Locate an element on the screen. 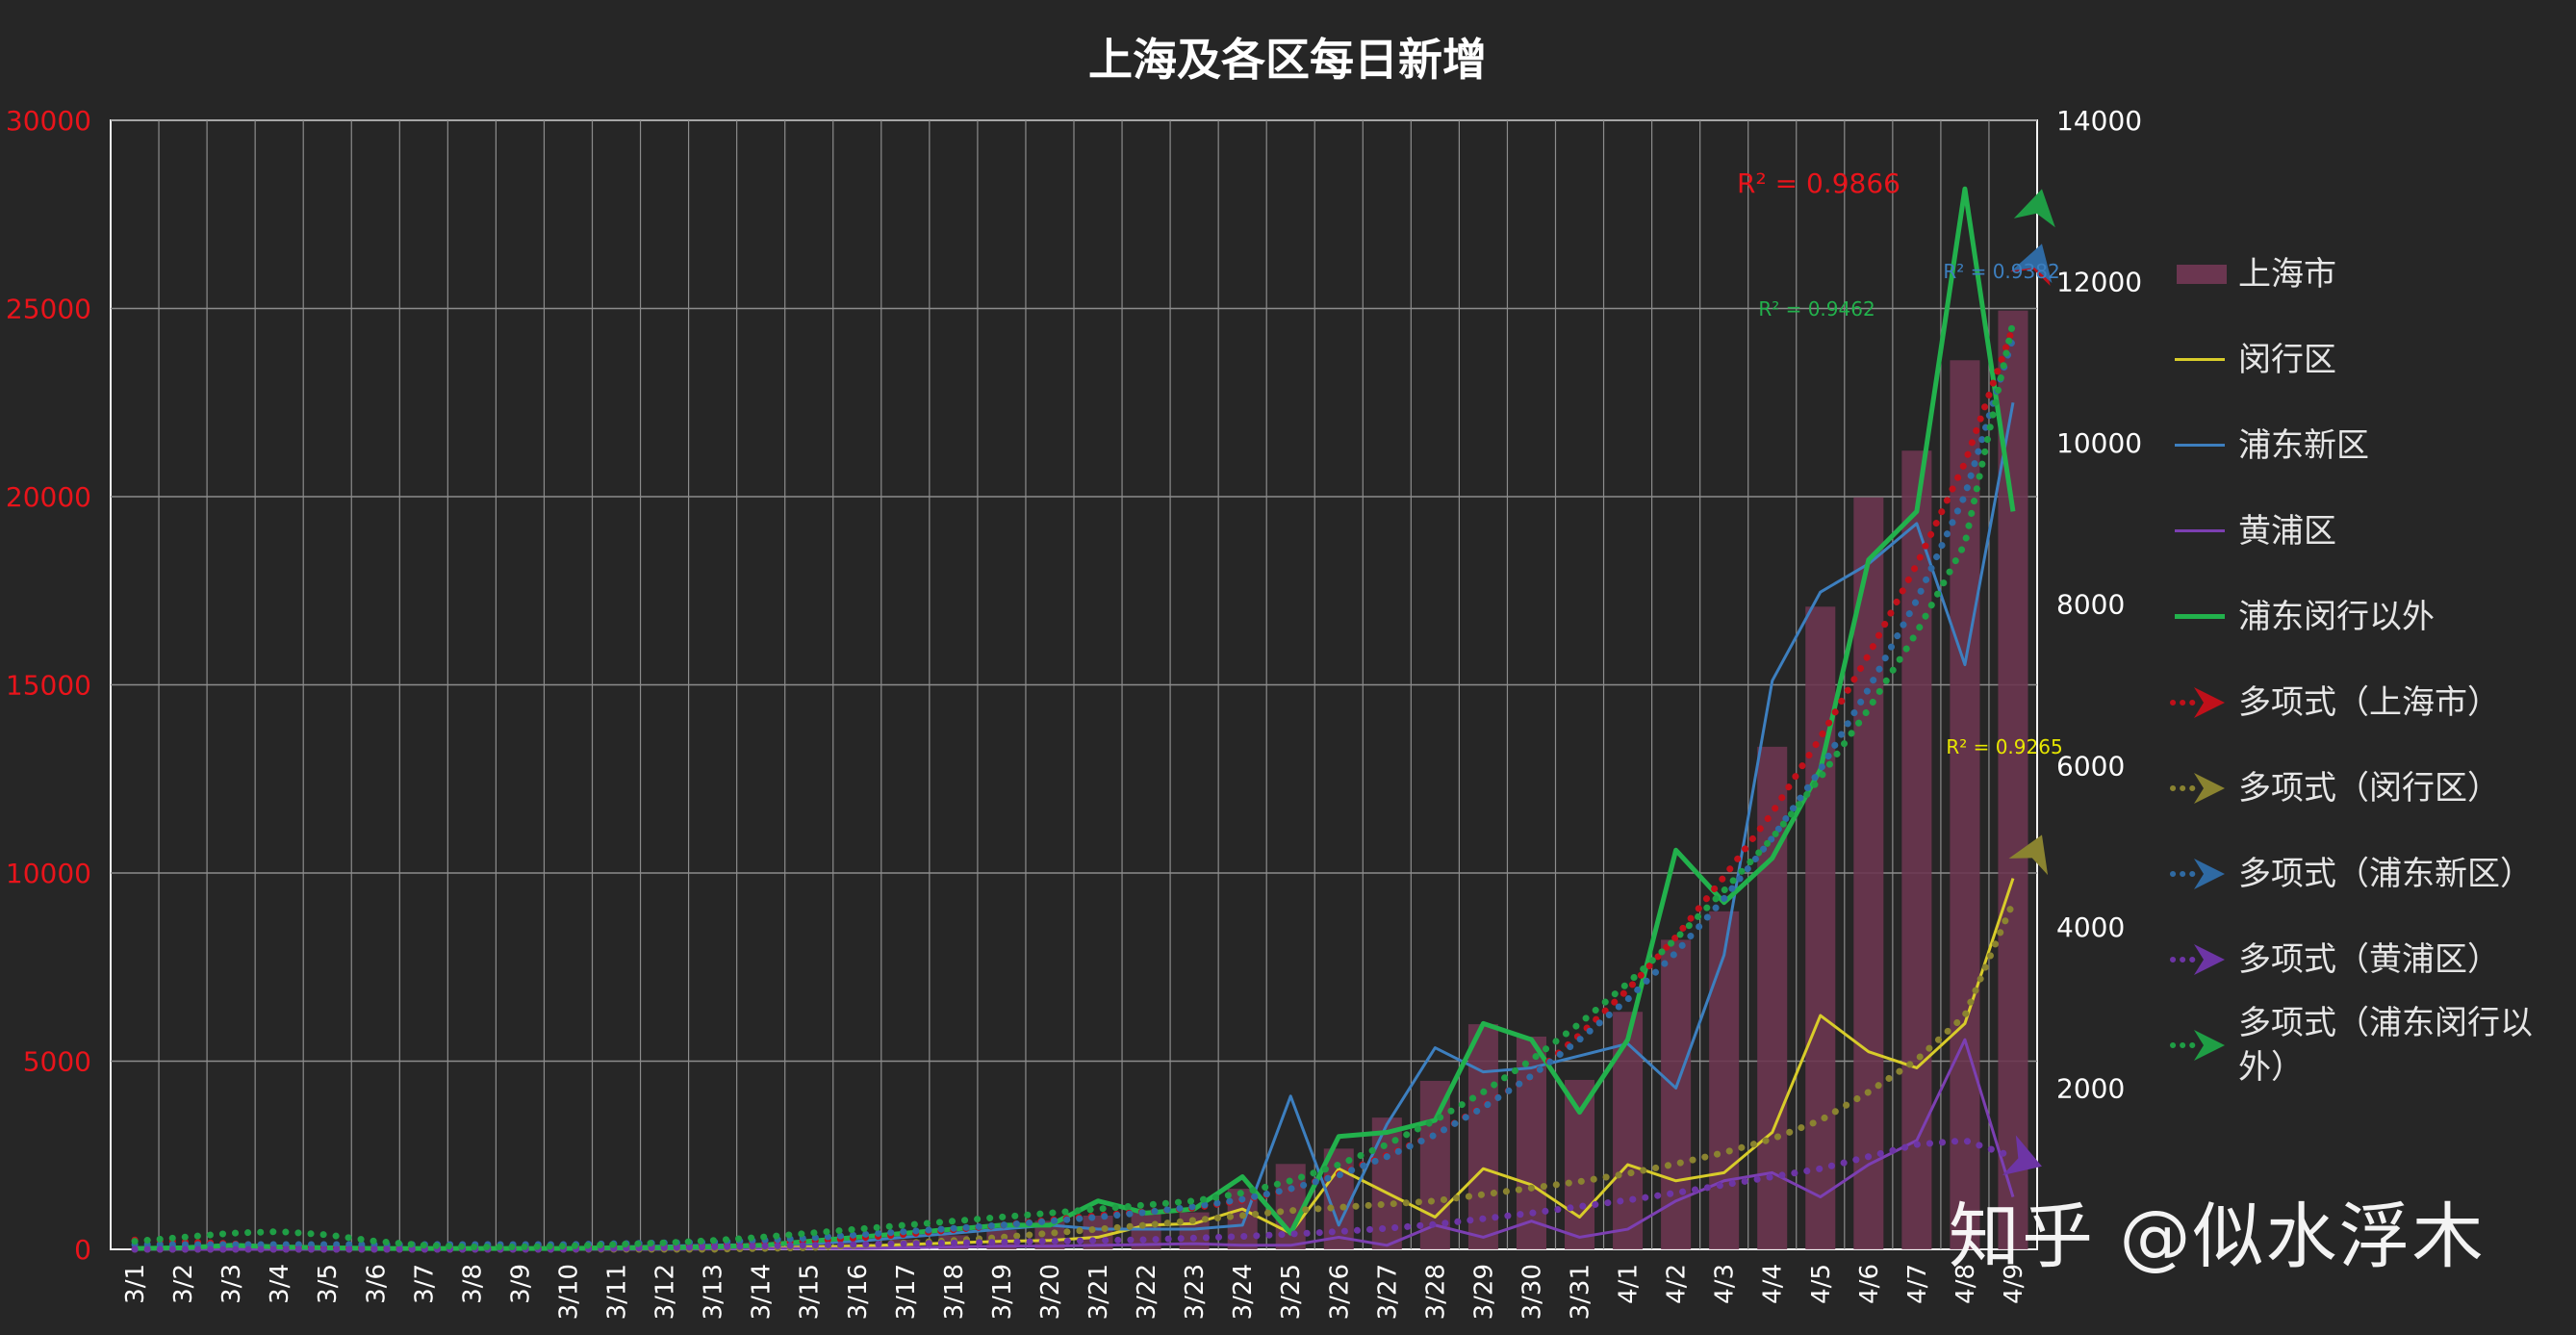  watermark: 知乎 @似水浮木 is located at coordinates (2217, 1231).